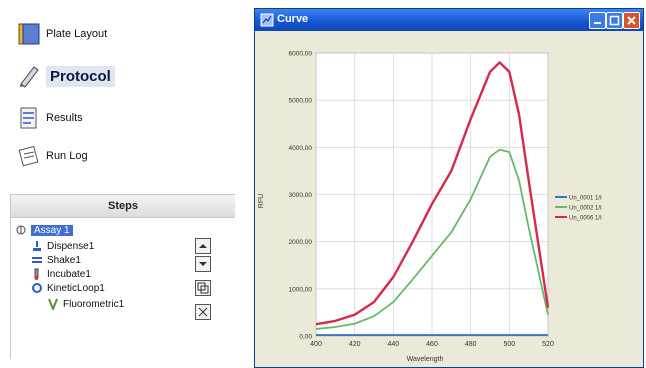  I want to click on dispense-icon, so click(37, 246).